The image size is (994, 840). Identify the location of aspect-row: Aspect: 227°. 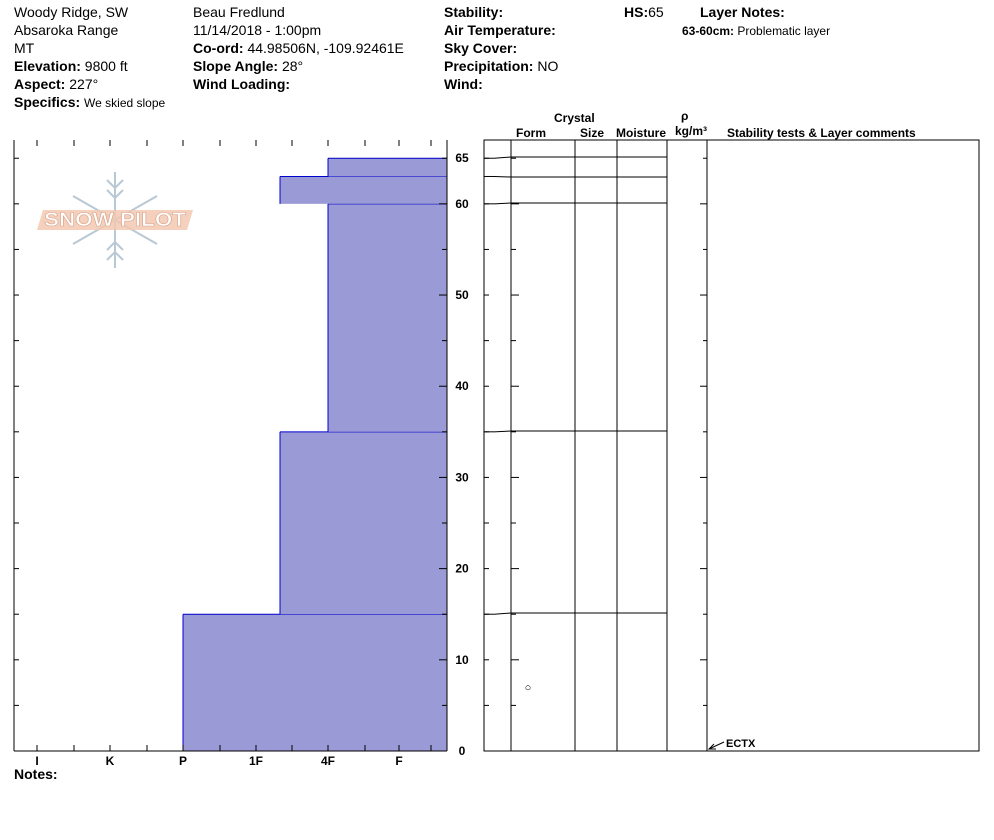
(56, 84).